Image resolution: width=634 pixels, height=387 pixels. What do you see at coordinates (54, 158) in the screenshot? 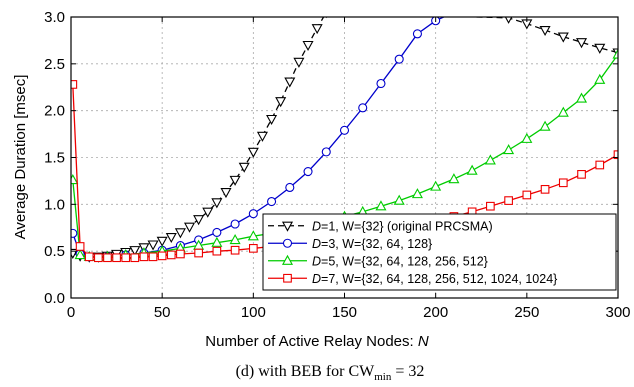
I see `y-tick-label: 1.5` at bounding box center [54, 158].